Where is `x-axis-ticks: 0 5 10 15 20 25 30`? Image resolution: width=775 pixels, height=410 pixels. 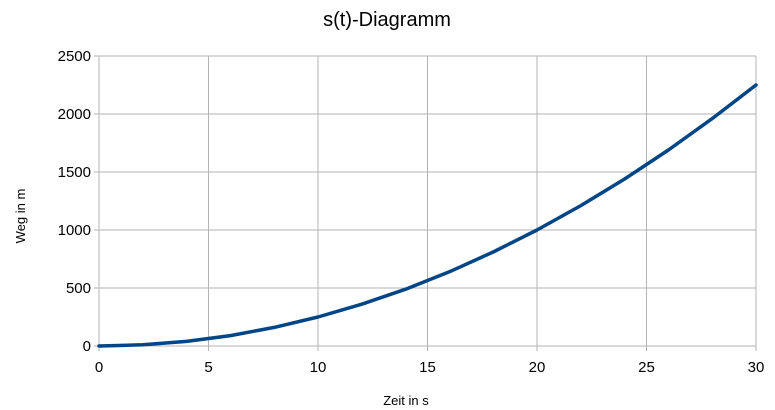
x-axis-ticks: 0 5 10 15 20 25 30 is located at coordinates (430, 367).